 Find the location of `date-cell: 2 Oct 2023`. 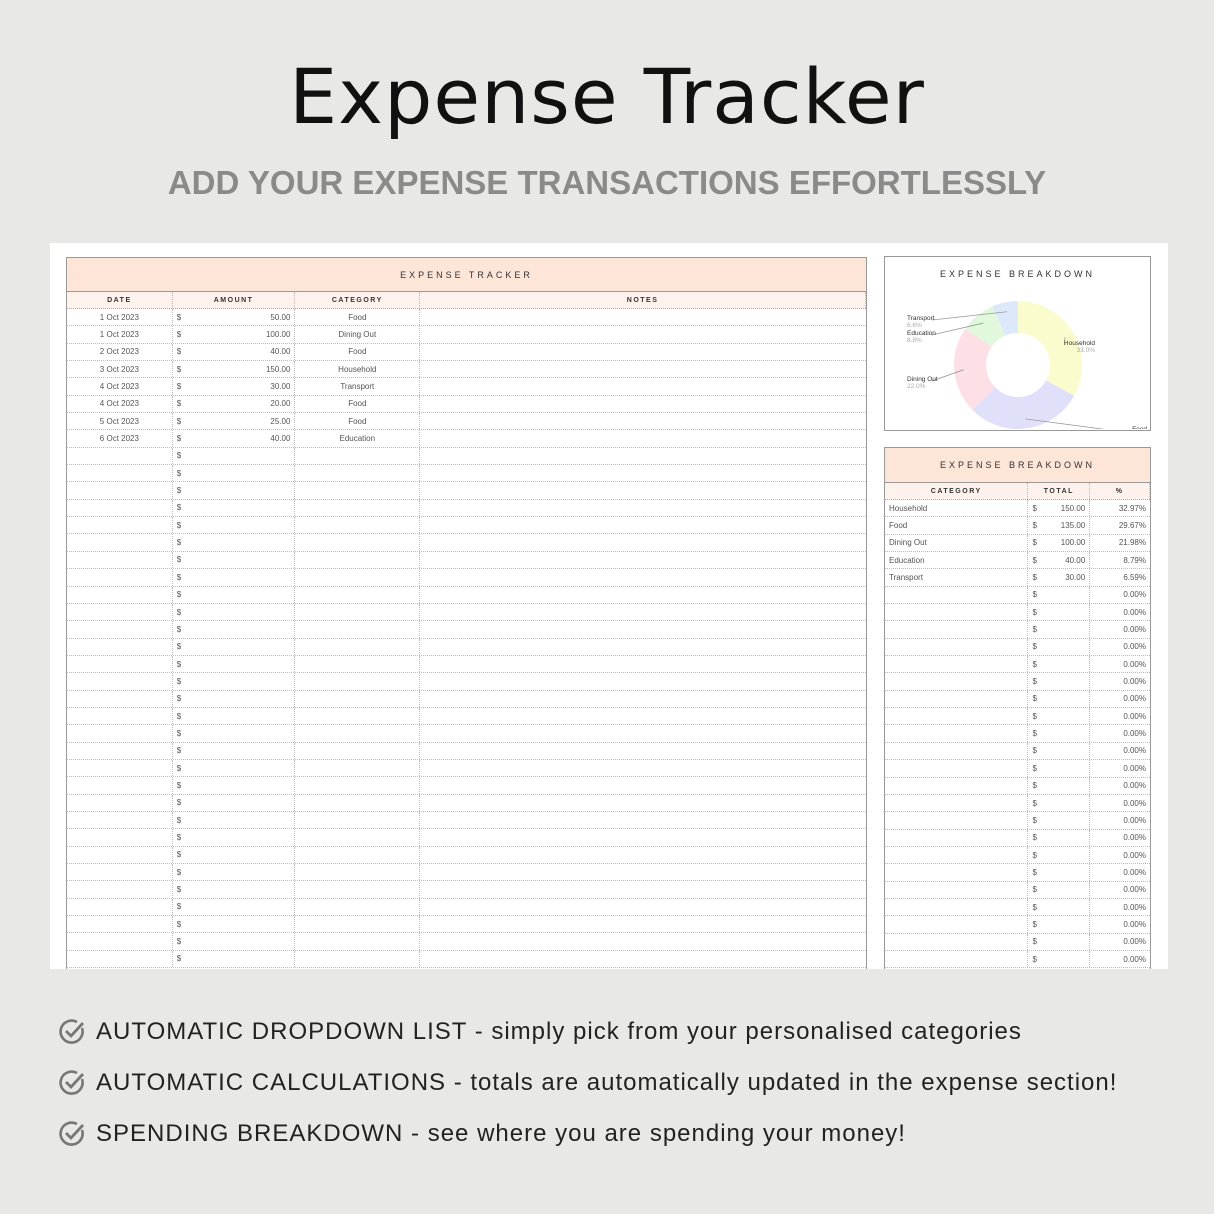

date-cell: 2 Oct 2023 is located at coordinates (120, 352).